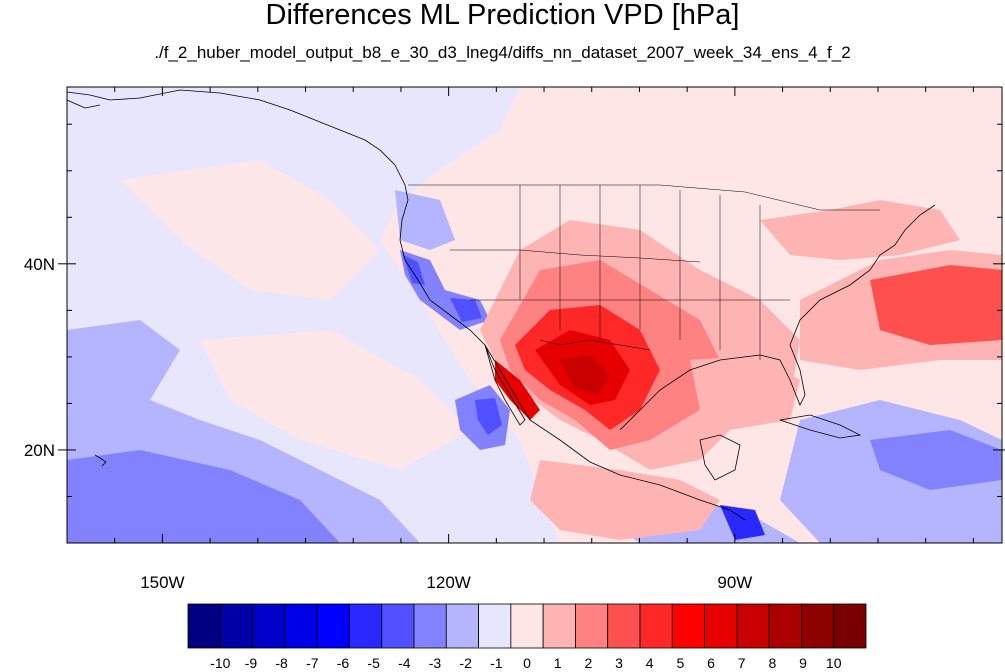 This screenshot has height=672, width=1005. What do you see at coordinates (936, 305) in the screenshot?
I see `positive-atlantic-core` at bounding box center [936, 305].